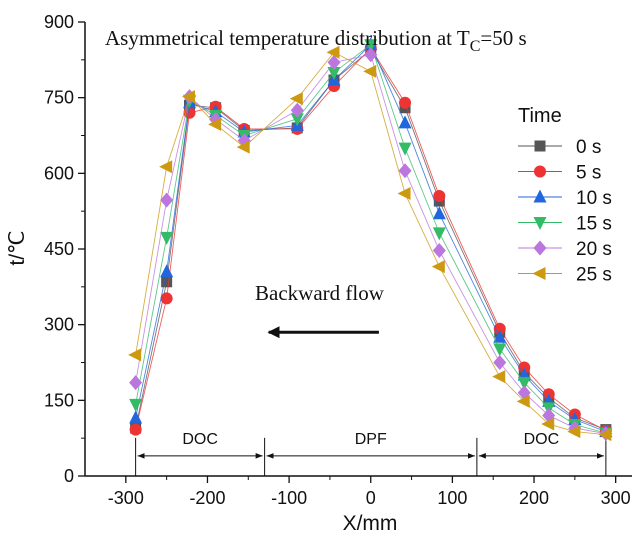 Image resolution: width=644 pixels, height=540 pixels. I want to click on x-tick-label: 0, so click(371, 498).